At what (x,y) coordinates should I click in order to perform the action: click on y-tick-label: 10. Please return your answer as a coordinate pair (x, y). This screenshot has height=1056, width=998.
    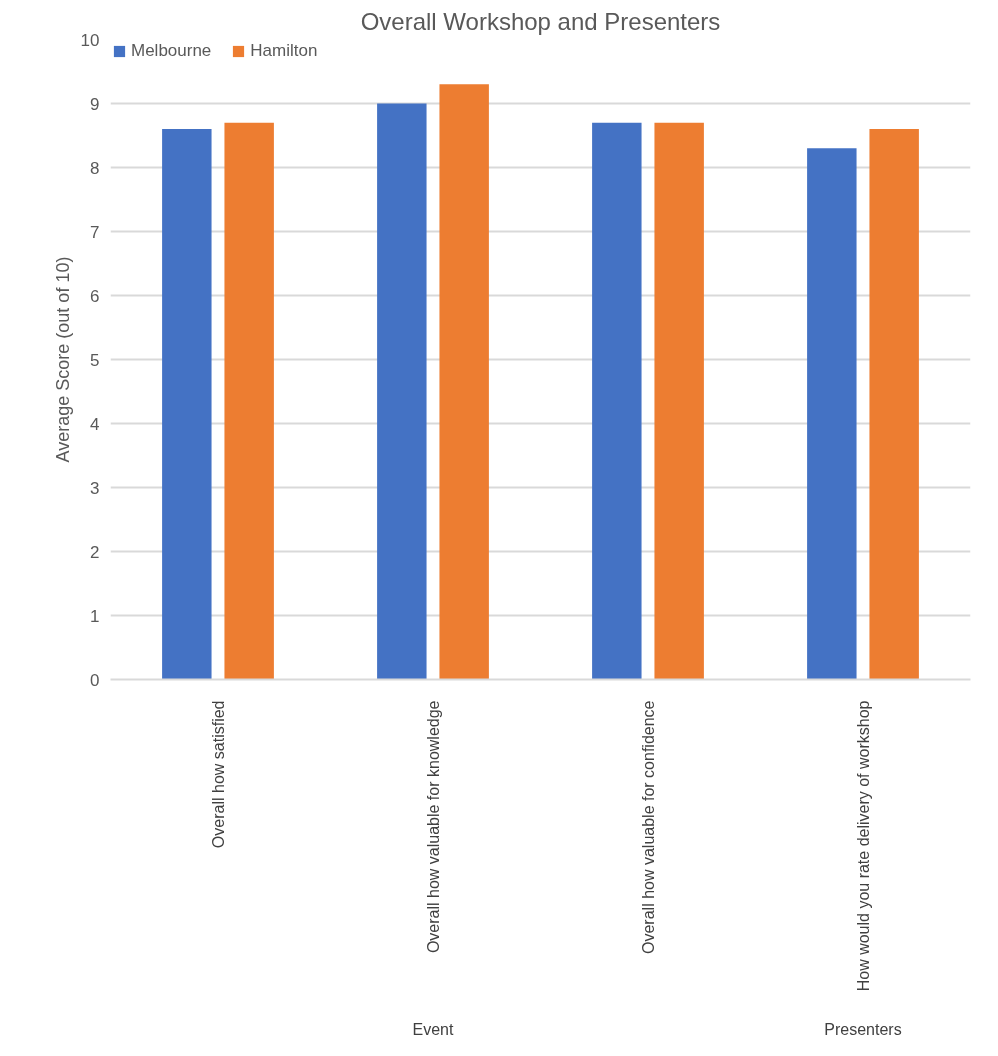
    Looking at the image, I should click on (90, 40).